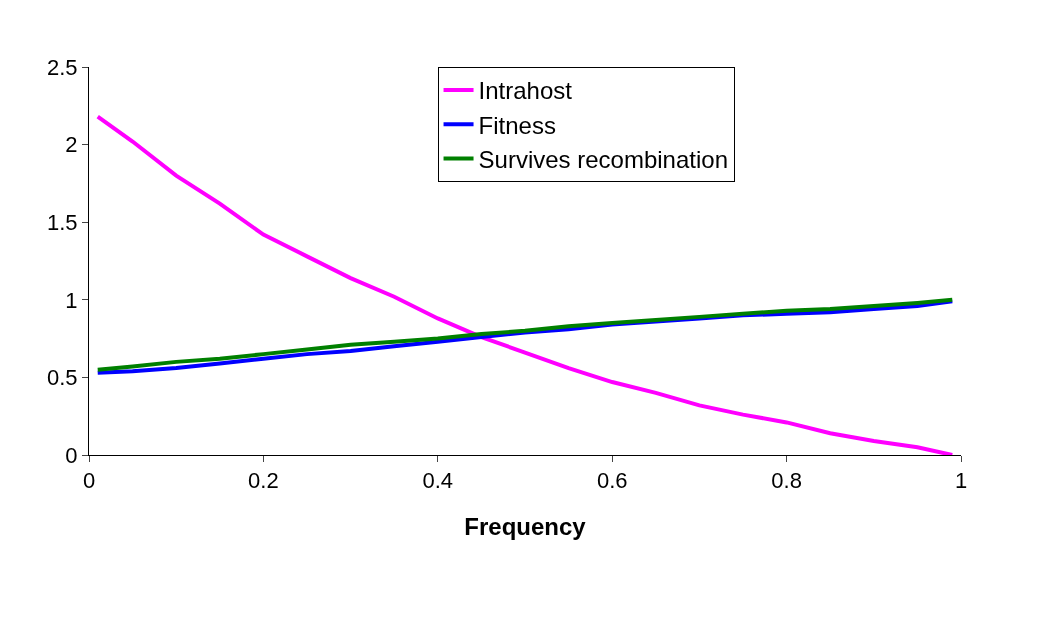  I want to click on y-tick-label: 2, so click(71, 145).